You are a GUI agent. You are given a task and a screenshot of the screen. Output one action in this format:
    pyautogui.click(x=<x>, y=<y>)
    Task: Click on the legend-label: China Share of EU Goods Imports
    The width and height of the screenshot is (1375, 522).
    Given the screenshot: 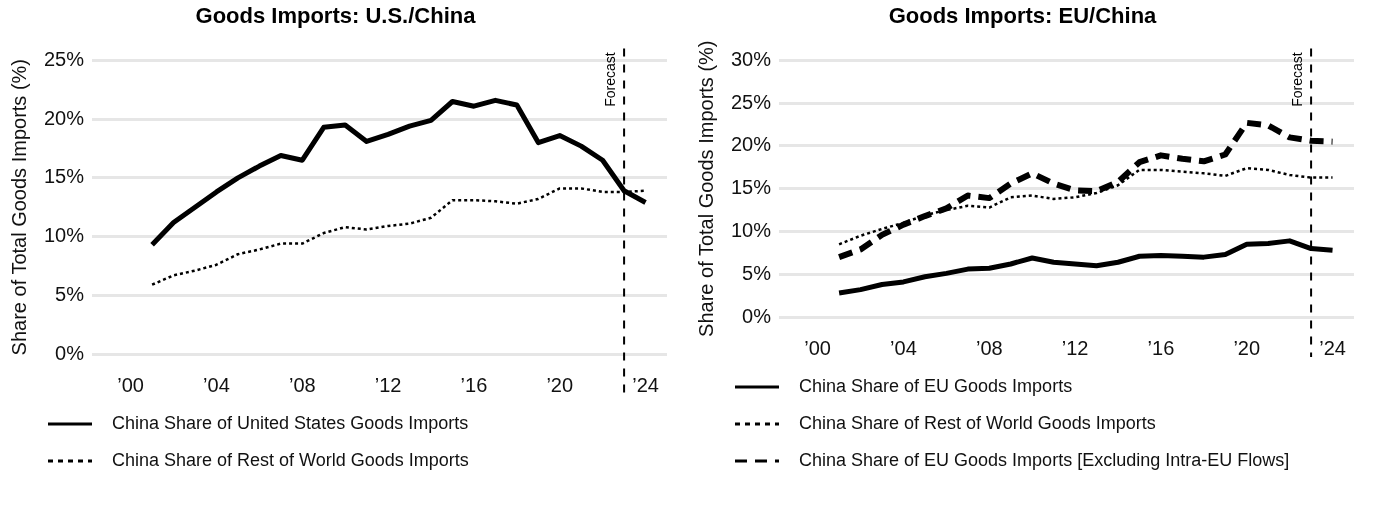 What is the action you would take?
    pyautogui.click(x=936, y=385)
    